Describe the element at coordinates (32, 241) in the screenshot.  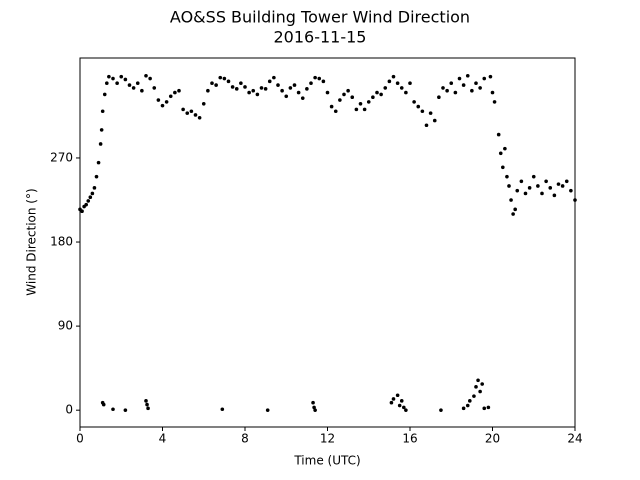
I see `y-axis-label: Wind Direction (°)` at that location.